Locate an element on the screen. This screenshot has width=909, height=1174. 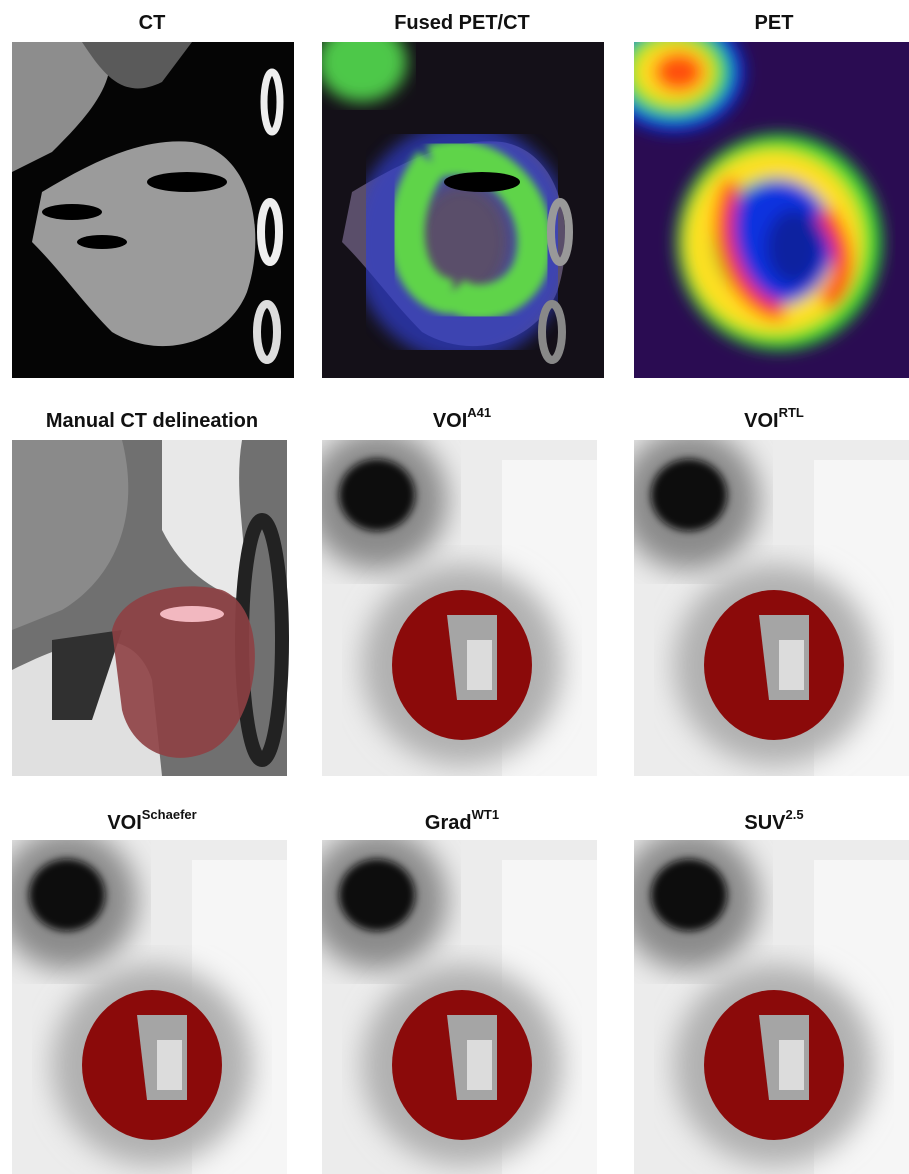
title-base: Grad is located at coordinates (448, 823).